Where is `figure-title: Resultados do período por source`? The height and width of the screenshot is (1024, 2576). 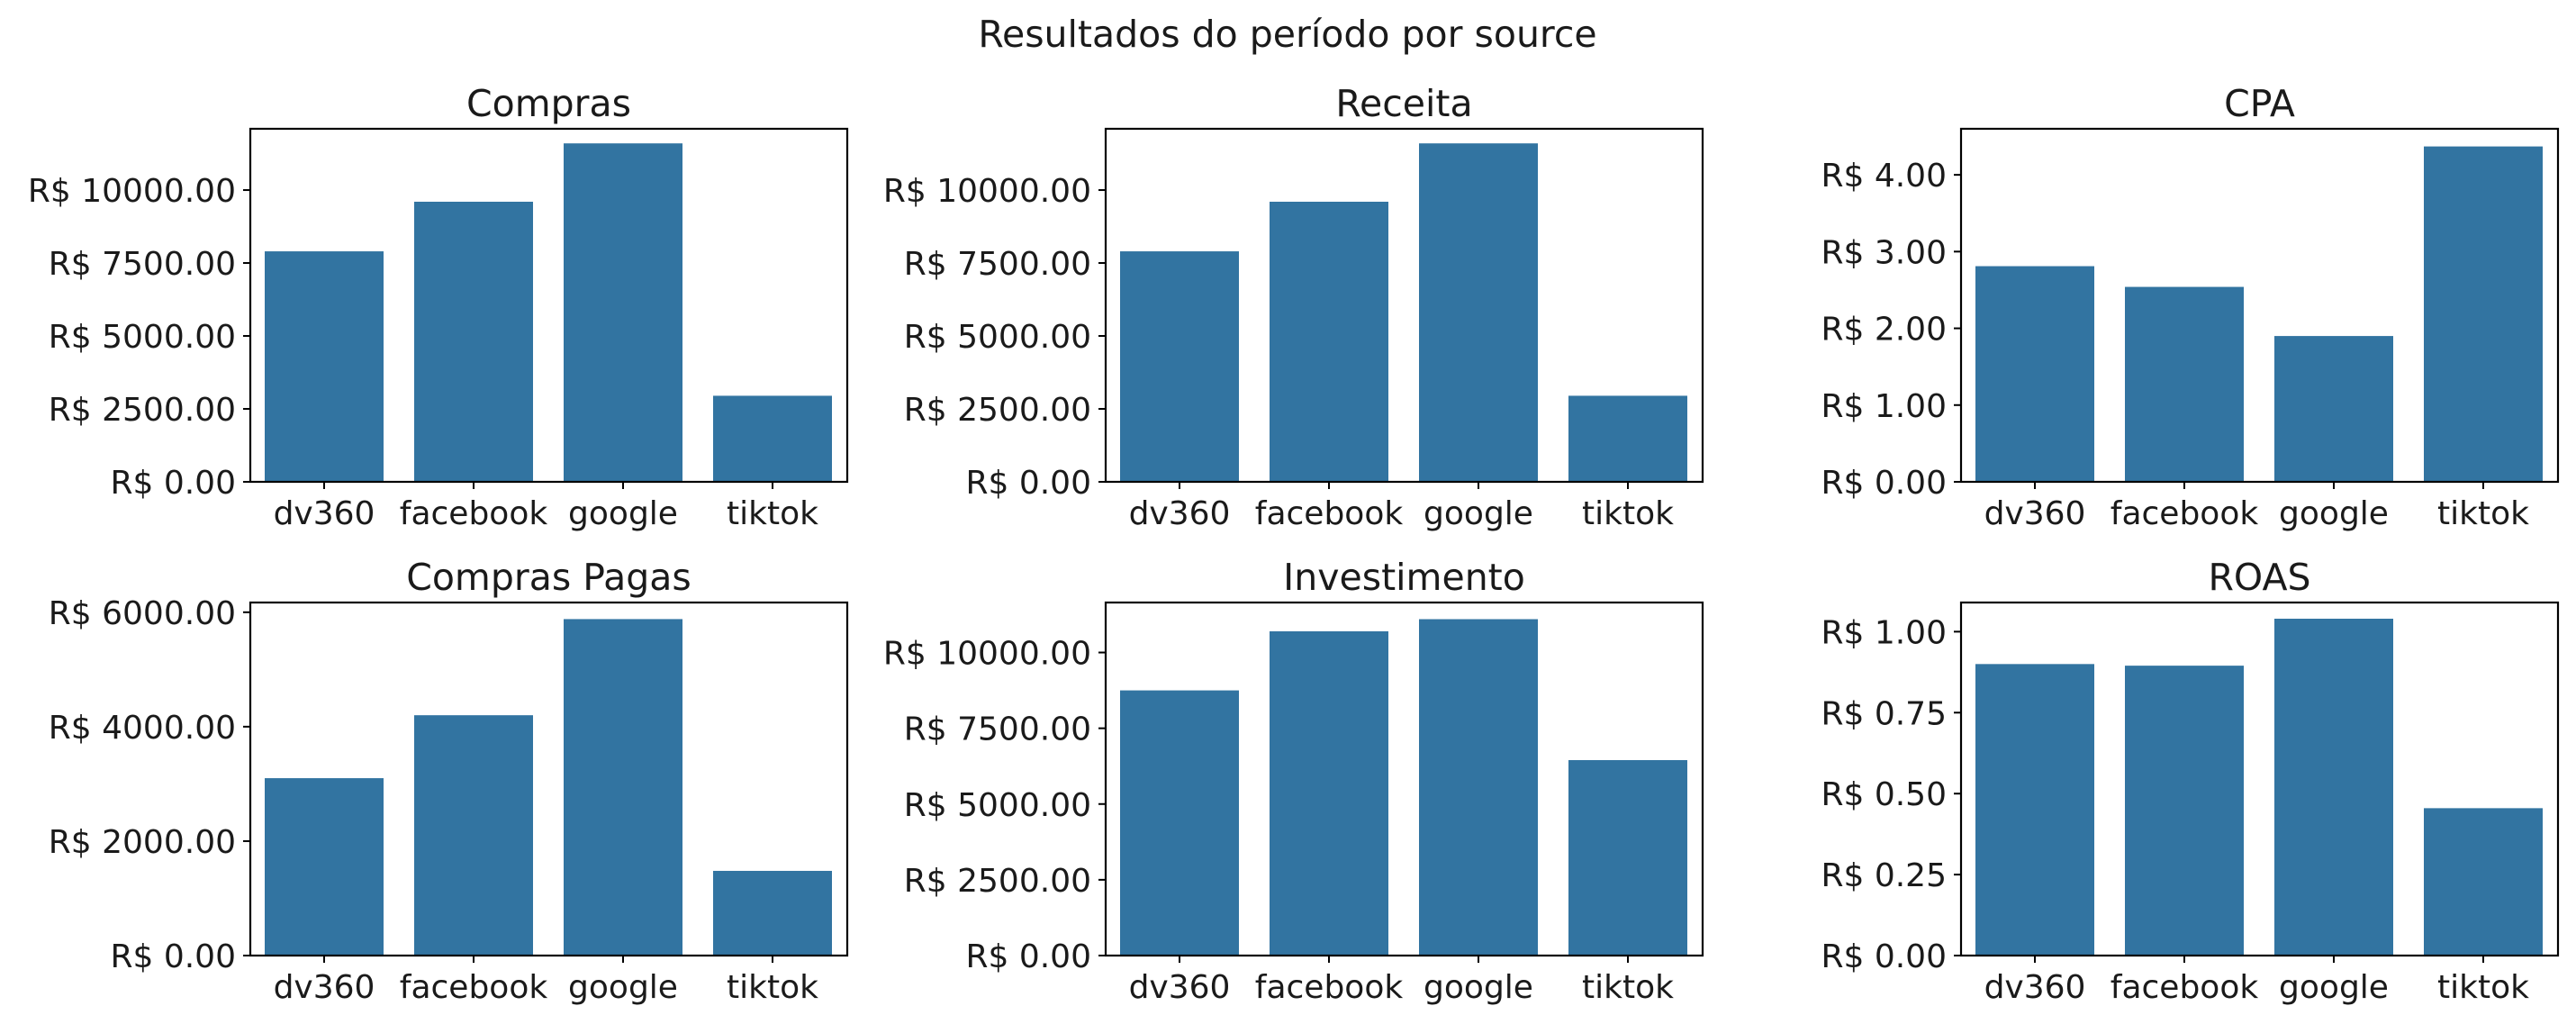
figure-title: Resultados do período por source is located at coordinates (1287, 34).